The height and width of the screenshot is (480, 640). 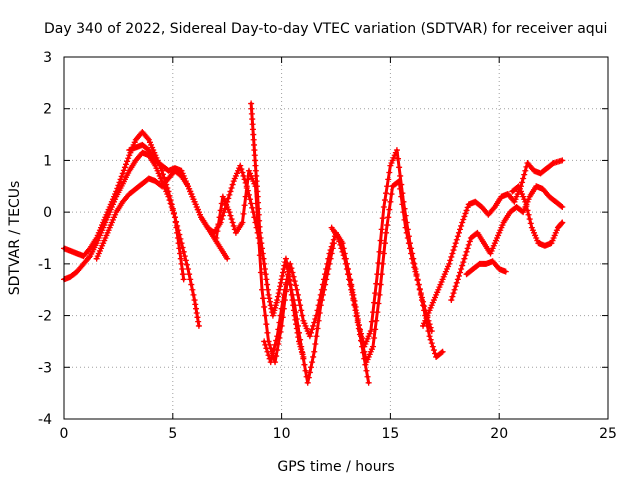 I want to click on y-tick-label: -1, so click(x=45, y=265).